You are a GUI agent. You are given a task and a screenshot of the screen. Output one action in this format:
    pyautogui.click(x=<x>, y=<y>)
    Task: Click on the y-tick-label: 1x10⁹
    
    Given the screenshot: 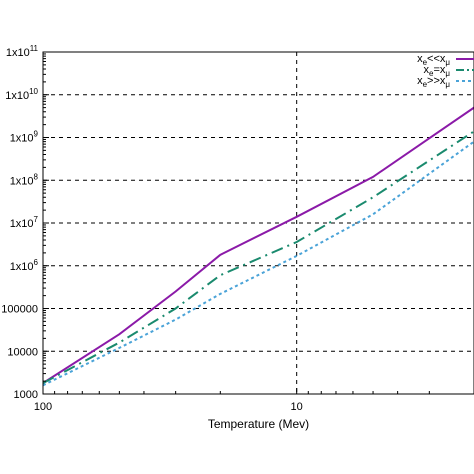 What is the action you would take?
    pyautogui.click(x=24, y=137)
    